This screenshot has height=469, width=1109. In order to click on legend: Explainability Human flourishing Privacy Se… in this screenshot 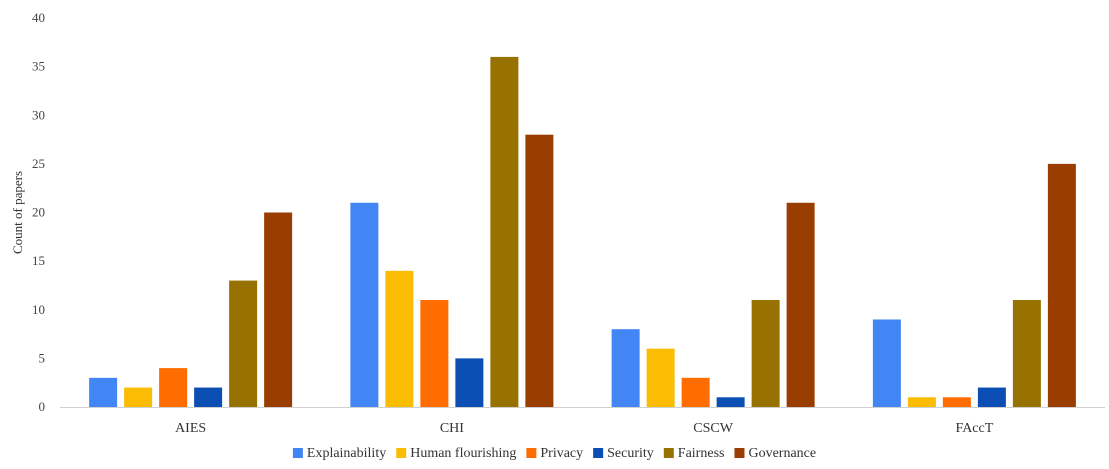, I will do `click(554, 453)`.